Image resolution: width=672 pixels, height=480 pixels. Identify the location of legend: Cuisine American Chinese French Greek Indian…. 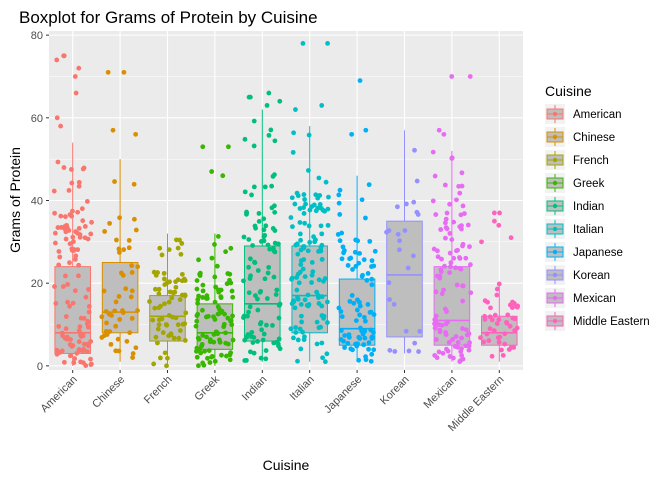
(597, 207).